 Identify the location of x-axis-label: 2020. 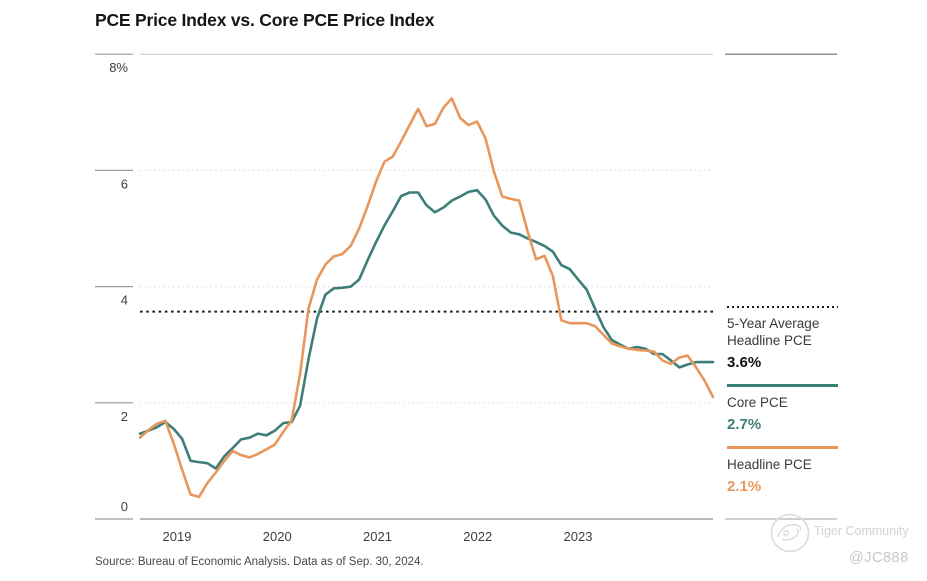
(277, 536).